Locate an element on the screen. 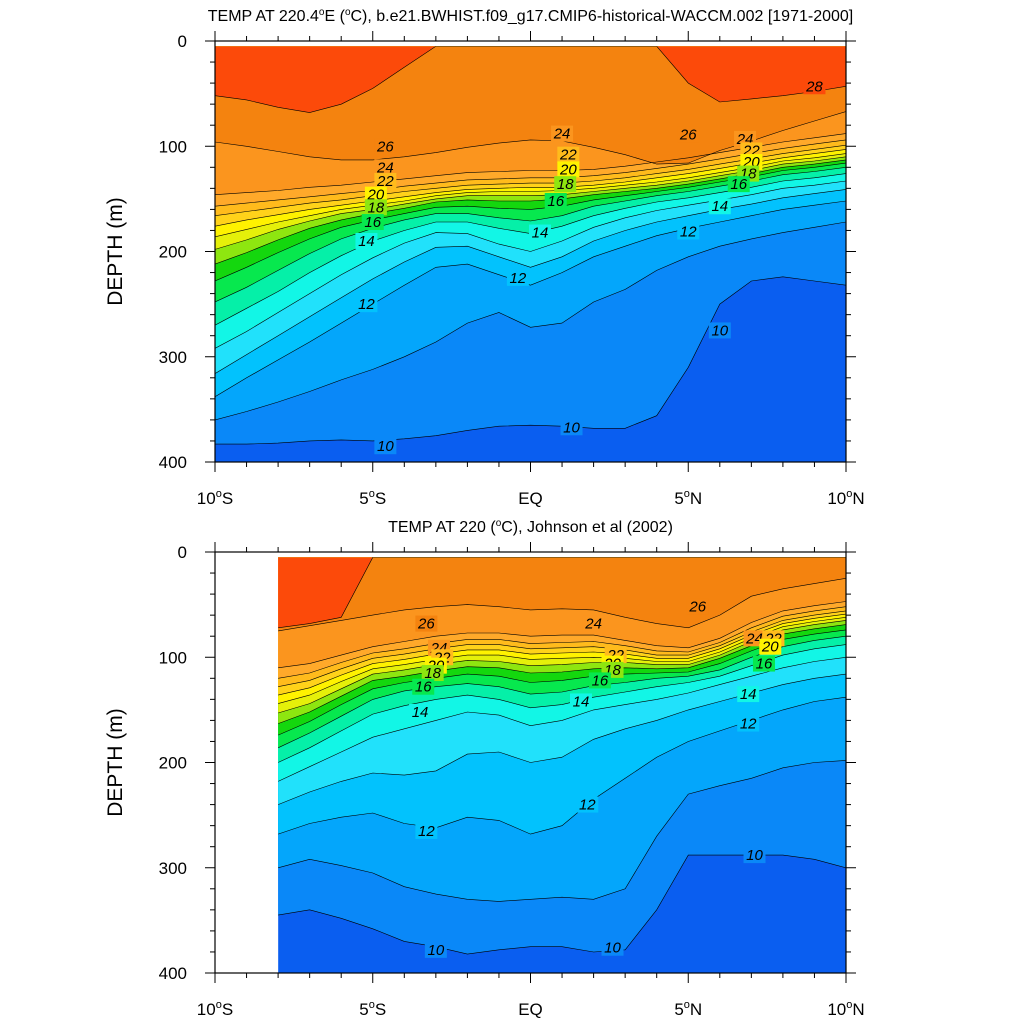 The width and height of the screenshot is (1024, 1024). y-tick-label: 400 is located at coordinates (173, 462).